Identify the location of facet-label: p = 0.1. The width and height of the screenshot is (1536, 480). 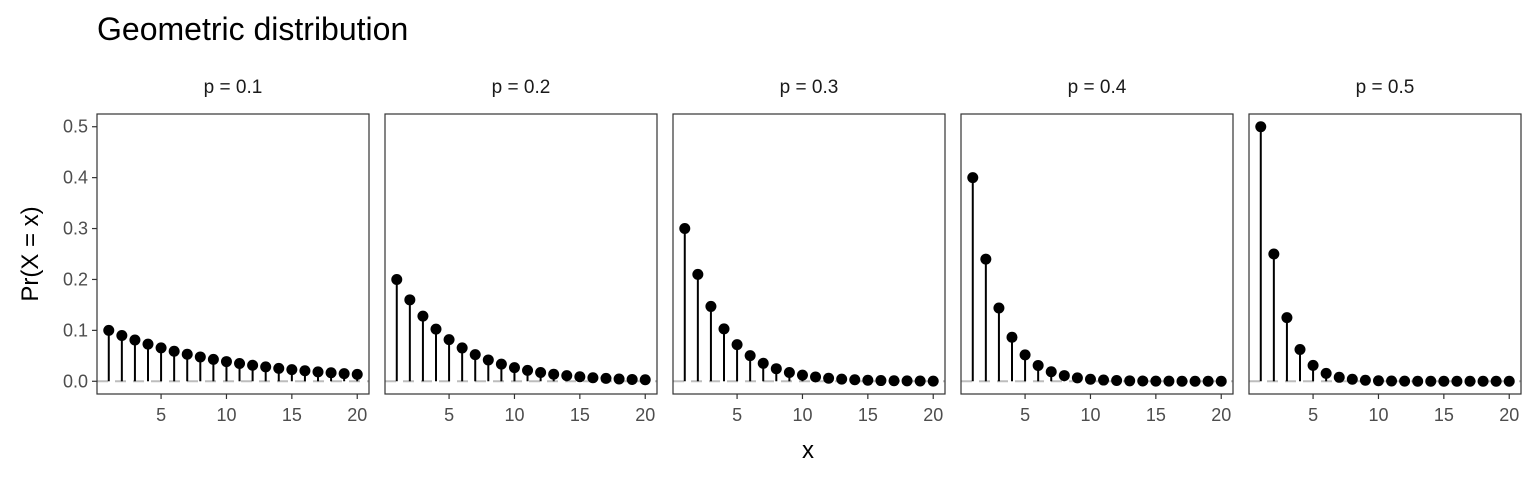
(233, 87).